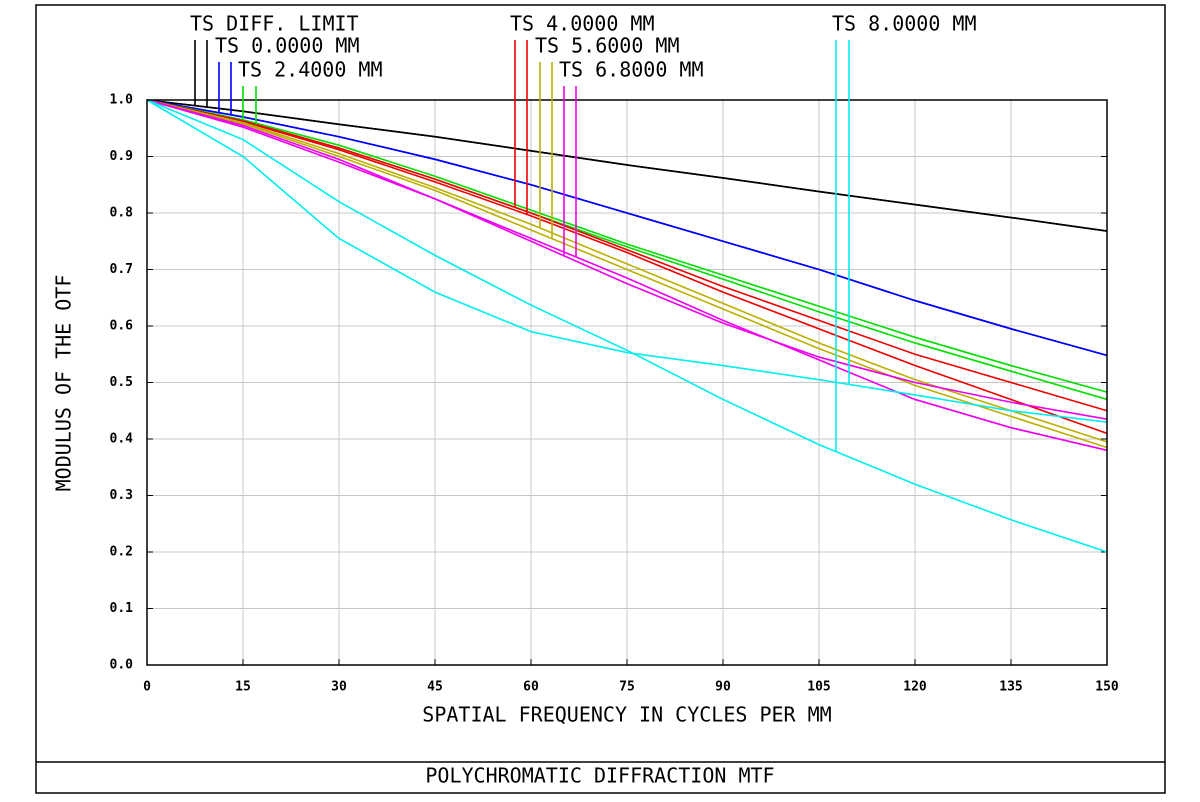 The image size is (1200, 802). What do you see at coordinates (122, 326) in the screenshot?
I see `y-tick-label: 0.6` at bounding box center [122, 326].